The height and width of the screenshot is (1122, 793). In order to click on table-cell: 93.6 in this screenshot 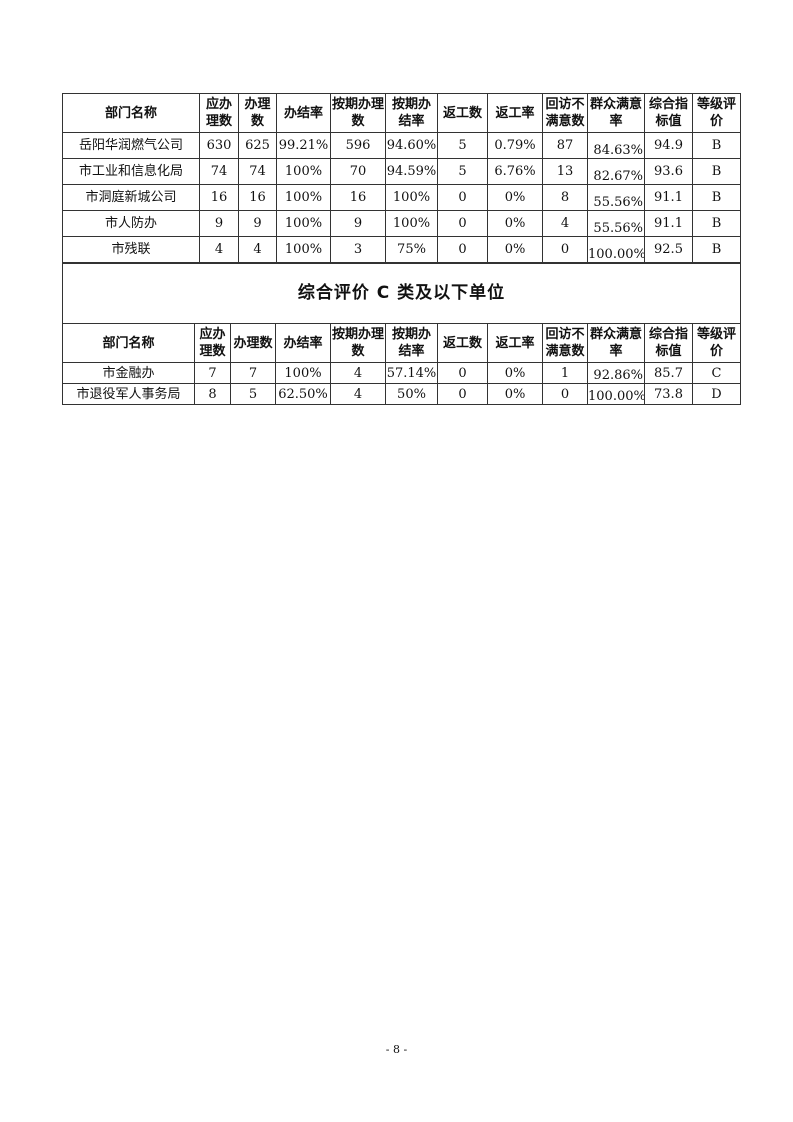, I will do `click(668, 171)`.